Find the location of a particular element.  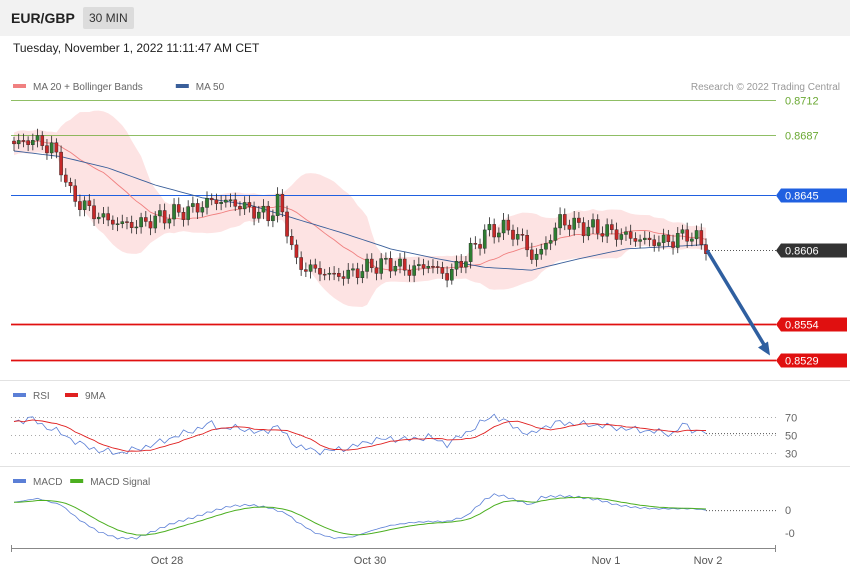

legend-label: MA 50 is located at coordinates (210, 87).